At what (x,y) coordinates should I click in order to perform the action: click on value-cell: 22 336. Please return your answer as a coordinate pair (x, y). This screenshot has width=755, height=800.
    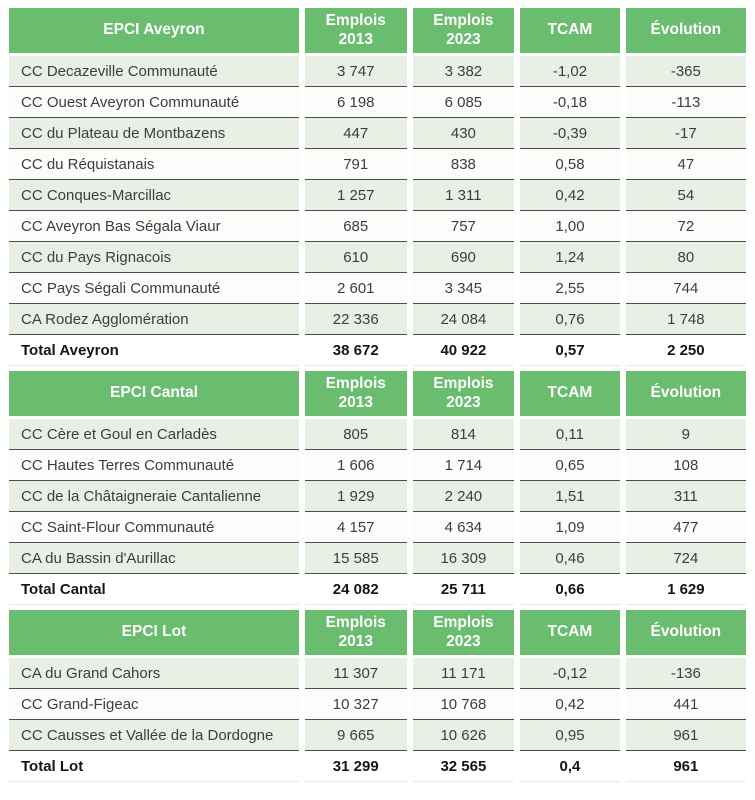
    Looking at the image, I should click on (355, 319).